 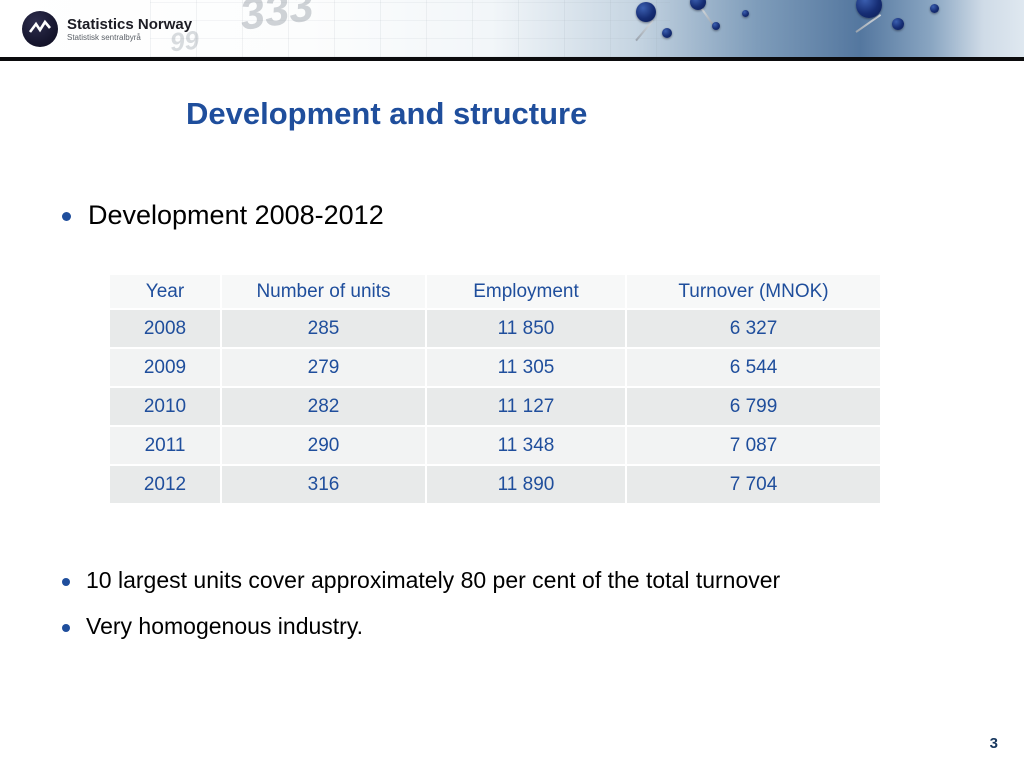 I want to click on cell-units: 279, so click(x=323, y=367).